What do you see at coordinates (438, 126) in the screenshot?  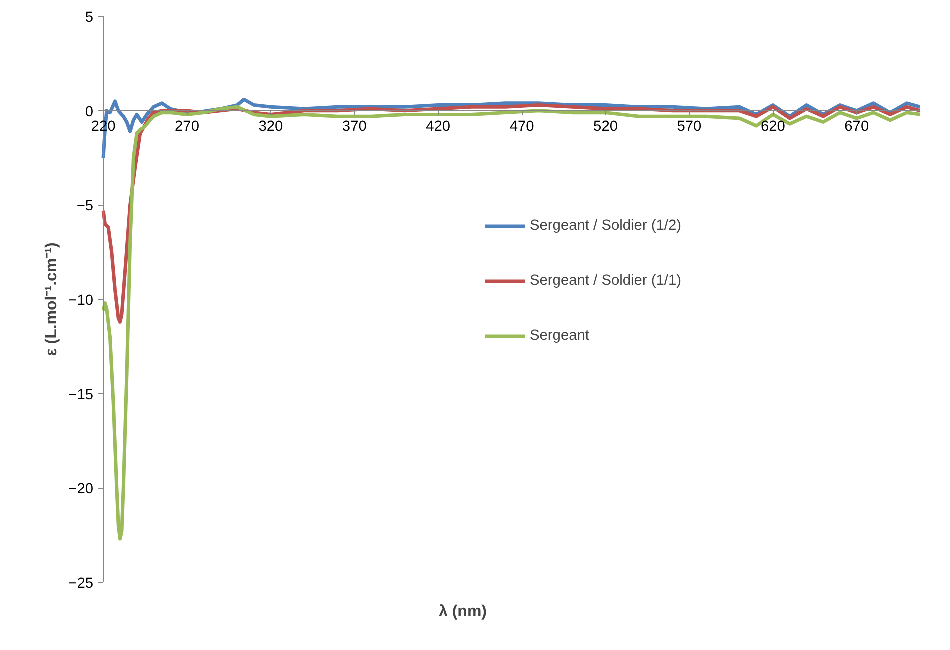 I see `x-tick-label: 420` at bounding box center [438, 126].